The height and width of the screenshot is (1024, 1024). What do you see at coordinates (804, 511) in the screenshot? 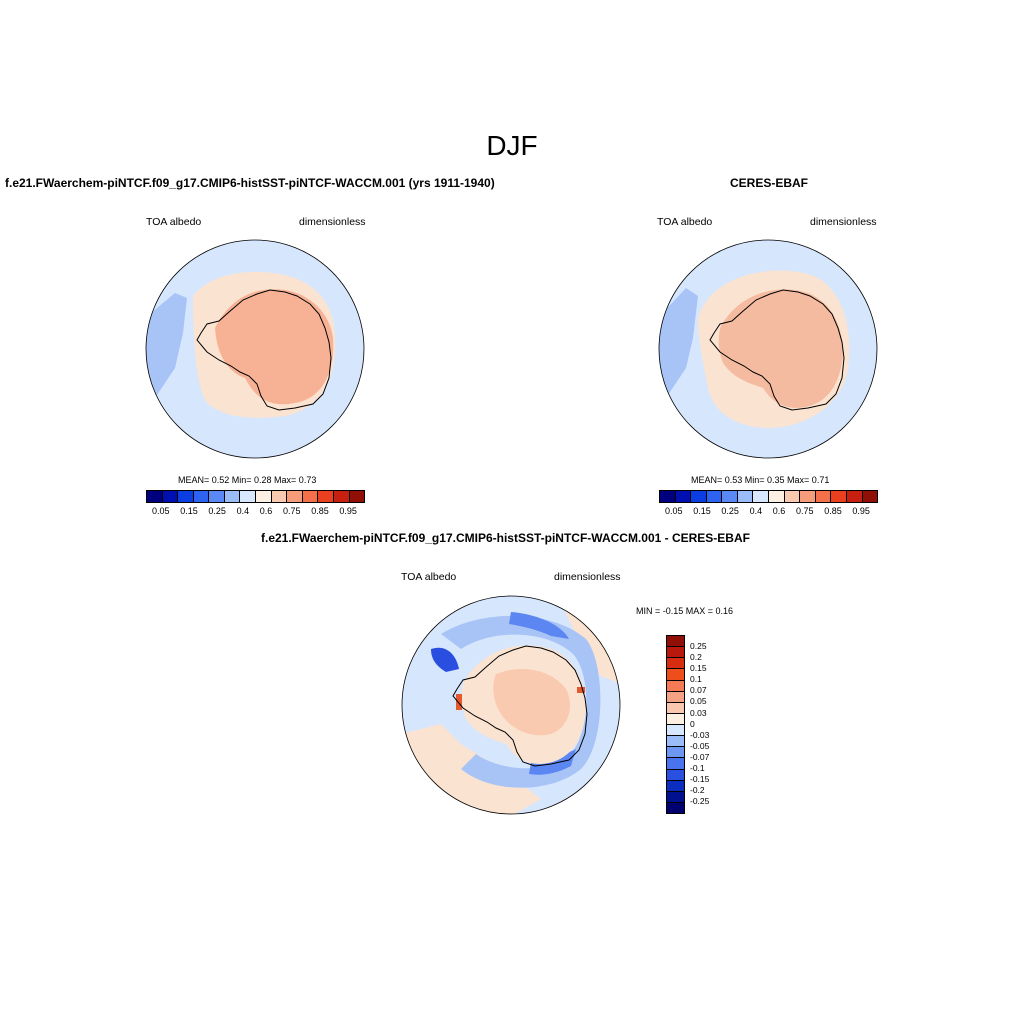
I see `obs-colorbar-tick-label: 0.75` at bounding box center [804, 511].